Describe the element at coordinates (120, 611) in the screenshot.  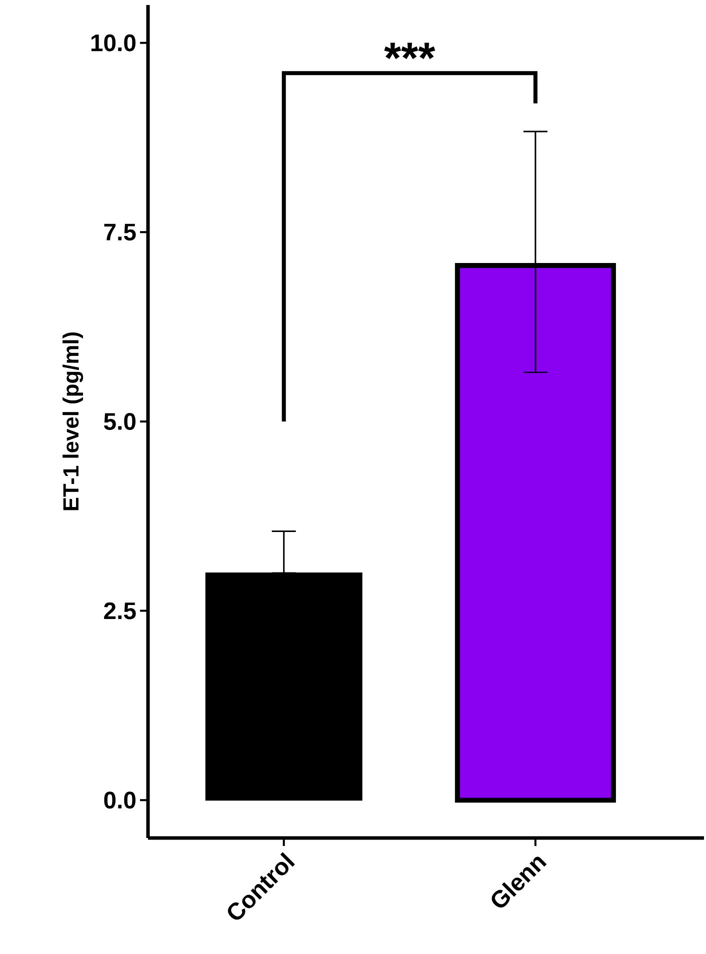
I see `y-tick-label: 2.5` at that location.